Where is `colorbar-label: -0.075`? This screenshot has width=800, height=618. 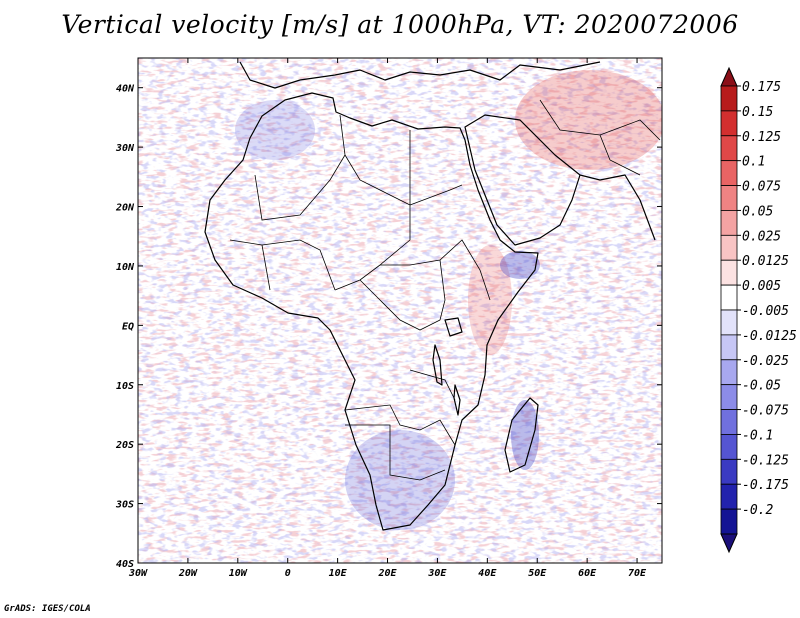 colorbar-label: -0.075 is located at coordinates (765, 411).